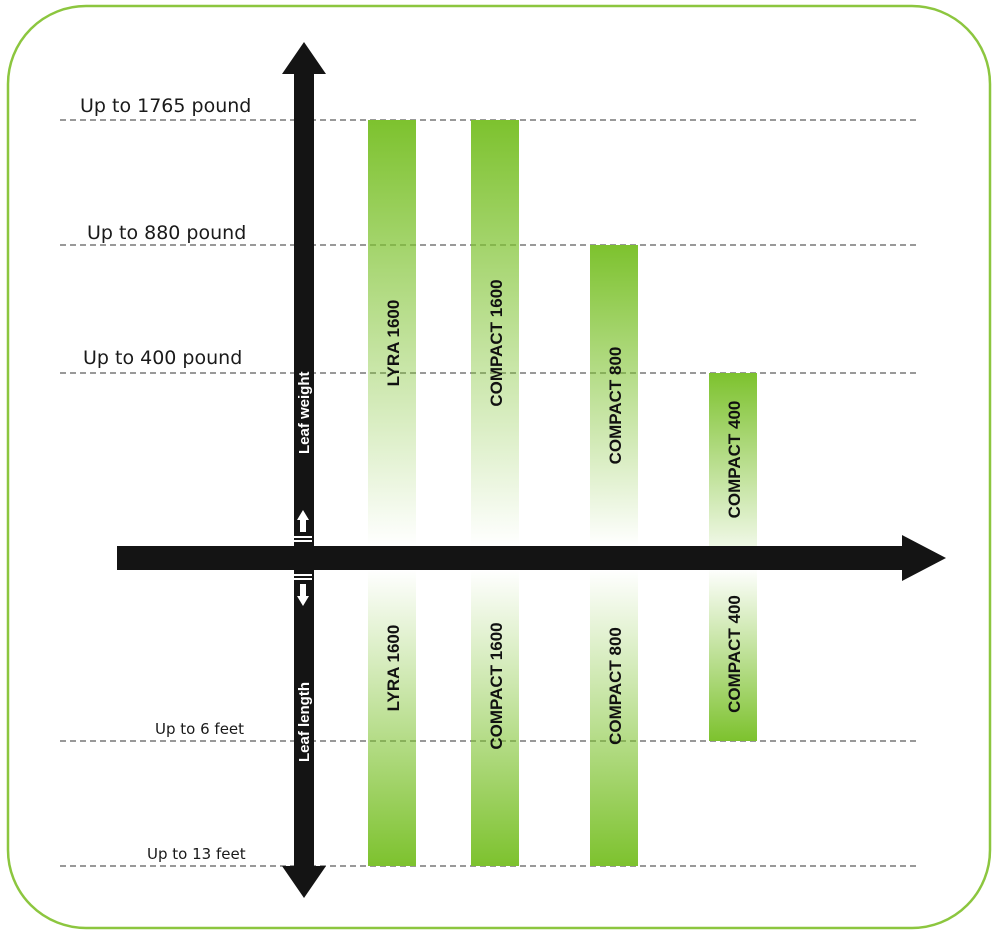 This screenshot has width=996, height=934. Describe the element at coordinates (196, 854) in the screenshot. I see `length-level-label: Up to 13 feet` at that location.